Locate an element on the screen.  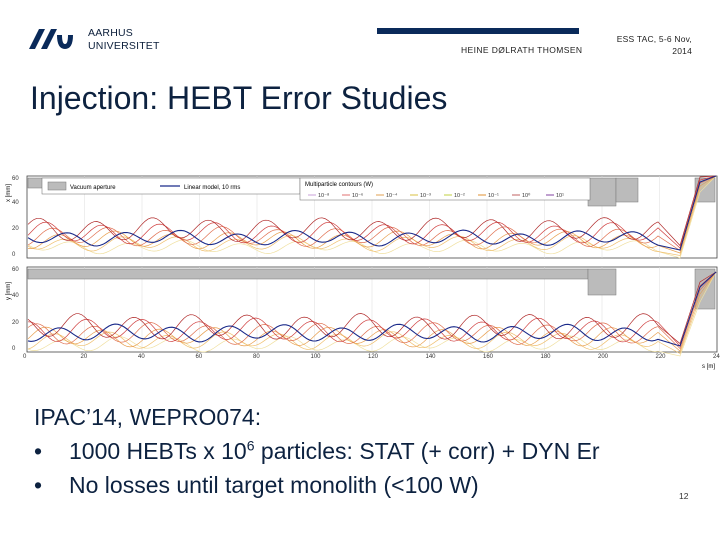
bullet-1-post: particles: STAT (+ corr) + DYN Er is located at coordinates (427, 451).